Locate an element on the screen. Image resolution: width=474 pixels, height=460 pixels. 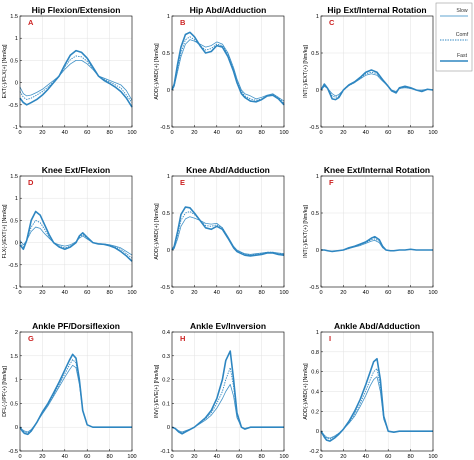
y-tick-label: 0.1 is located at coordinates (166, 404).